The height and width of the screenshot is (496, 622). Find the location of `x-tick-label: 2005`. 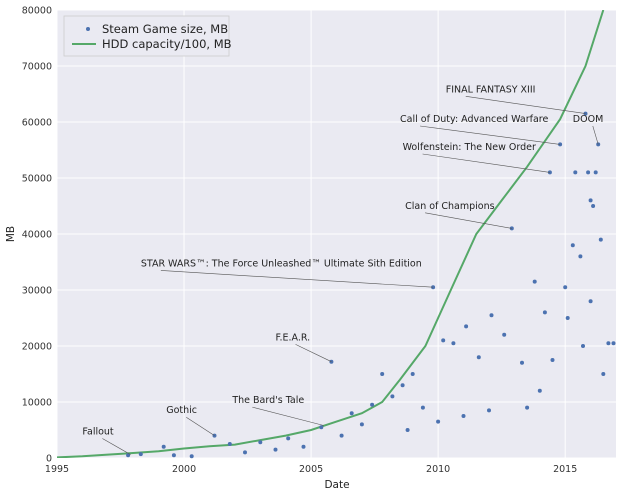

x-tick-label: 2005 is located at coordinates (311, 469).